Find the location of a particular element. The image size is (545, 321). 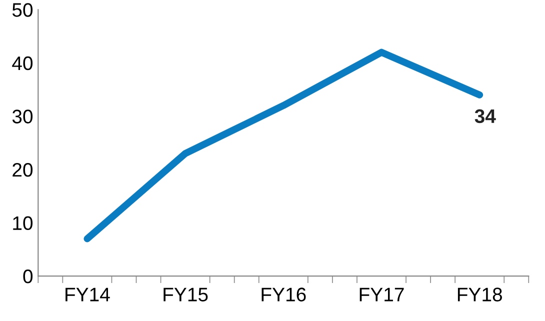

y-tick-label: 30 is located at coordinates (22, 117).